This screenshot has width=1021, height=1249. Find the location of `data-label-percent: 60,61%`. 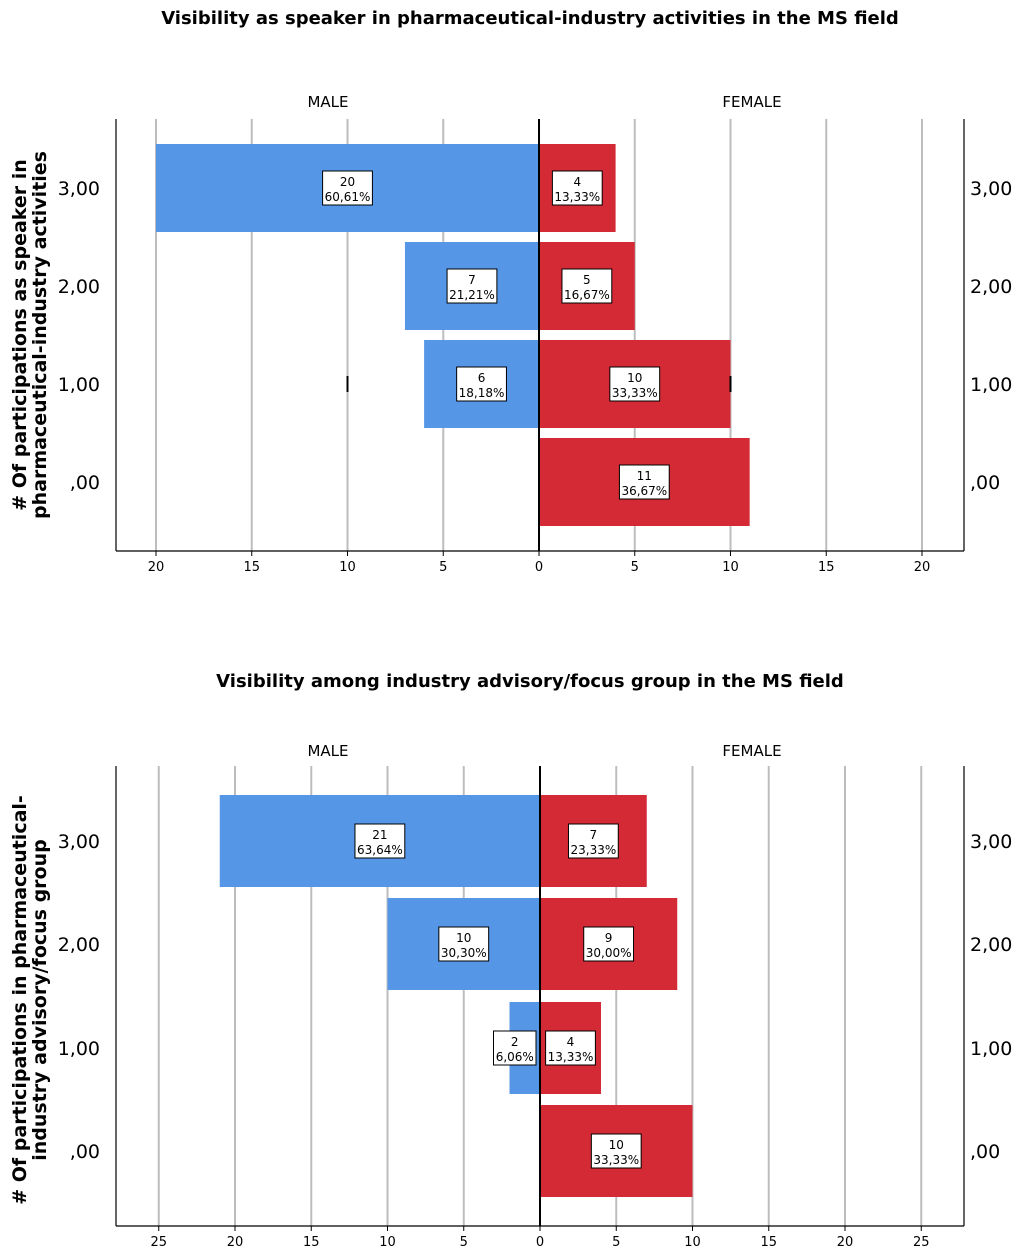

data-label-percent: 60,61% is located at coordinates (348, 197).